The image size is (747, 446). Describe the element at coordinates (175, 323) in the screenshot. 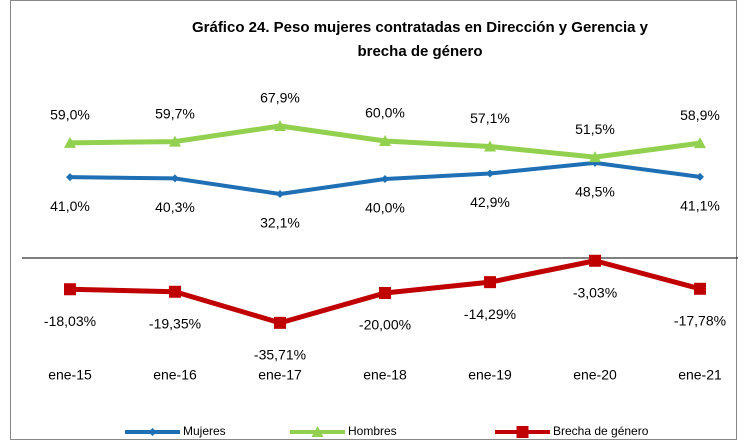

I see `data-label: -19,35%` at that location.